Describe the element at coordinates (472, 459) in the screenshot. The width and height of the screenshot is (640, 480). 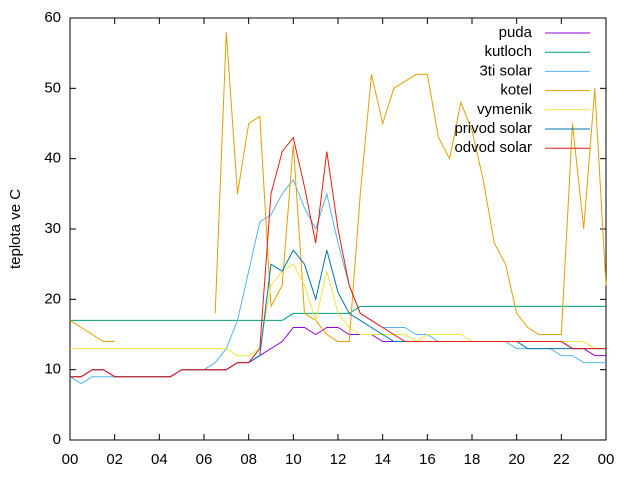
I see `x-tick-label: 18` at that location.